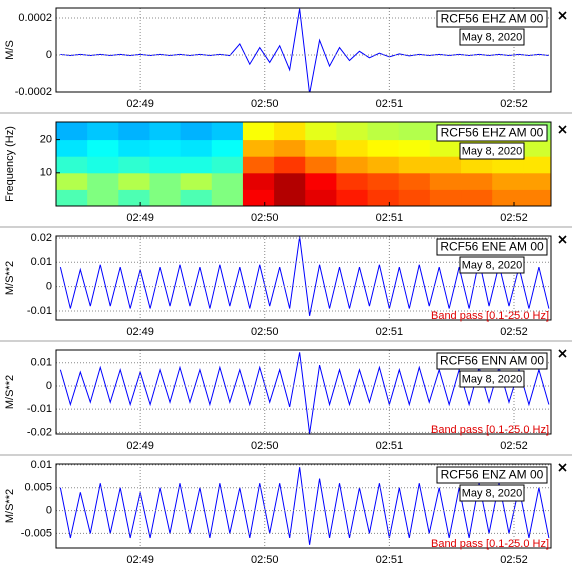  What do you see at coordinates (46, 173) in the screenshot?
I see `y-tick-label: 10` at bounding box center [46, 173].